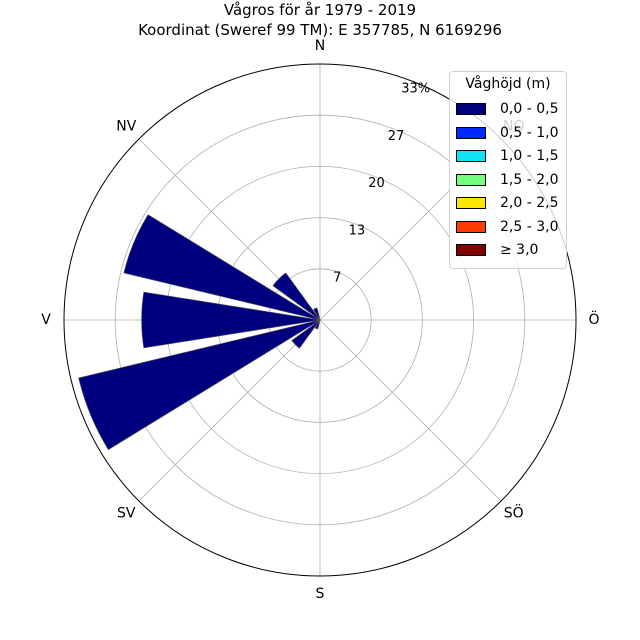 The height and width of the screenshot is (640, 640). I want to click on direction-label: SÖ, so click(514, 513).